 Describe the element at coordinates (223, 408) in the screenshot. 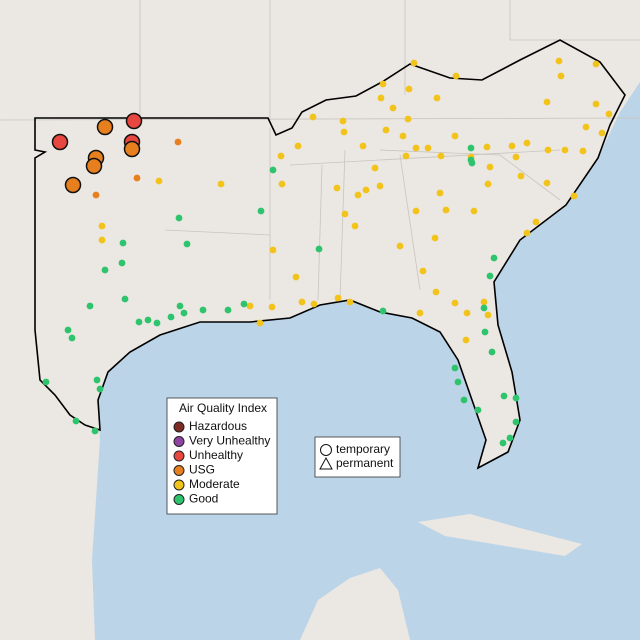

I see `legend-title: Air Quality Index` at that location.